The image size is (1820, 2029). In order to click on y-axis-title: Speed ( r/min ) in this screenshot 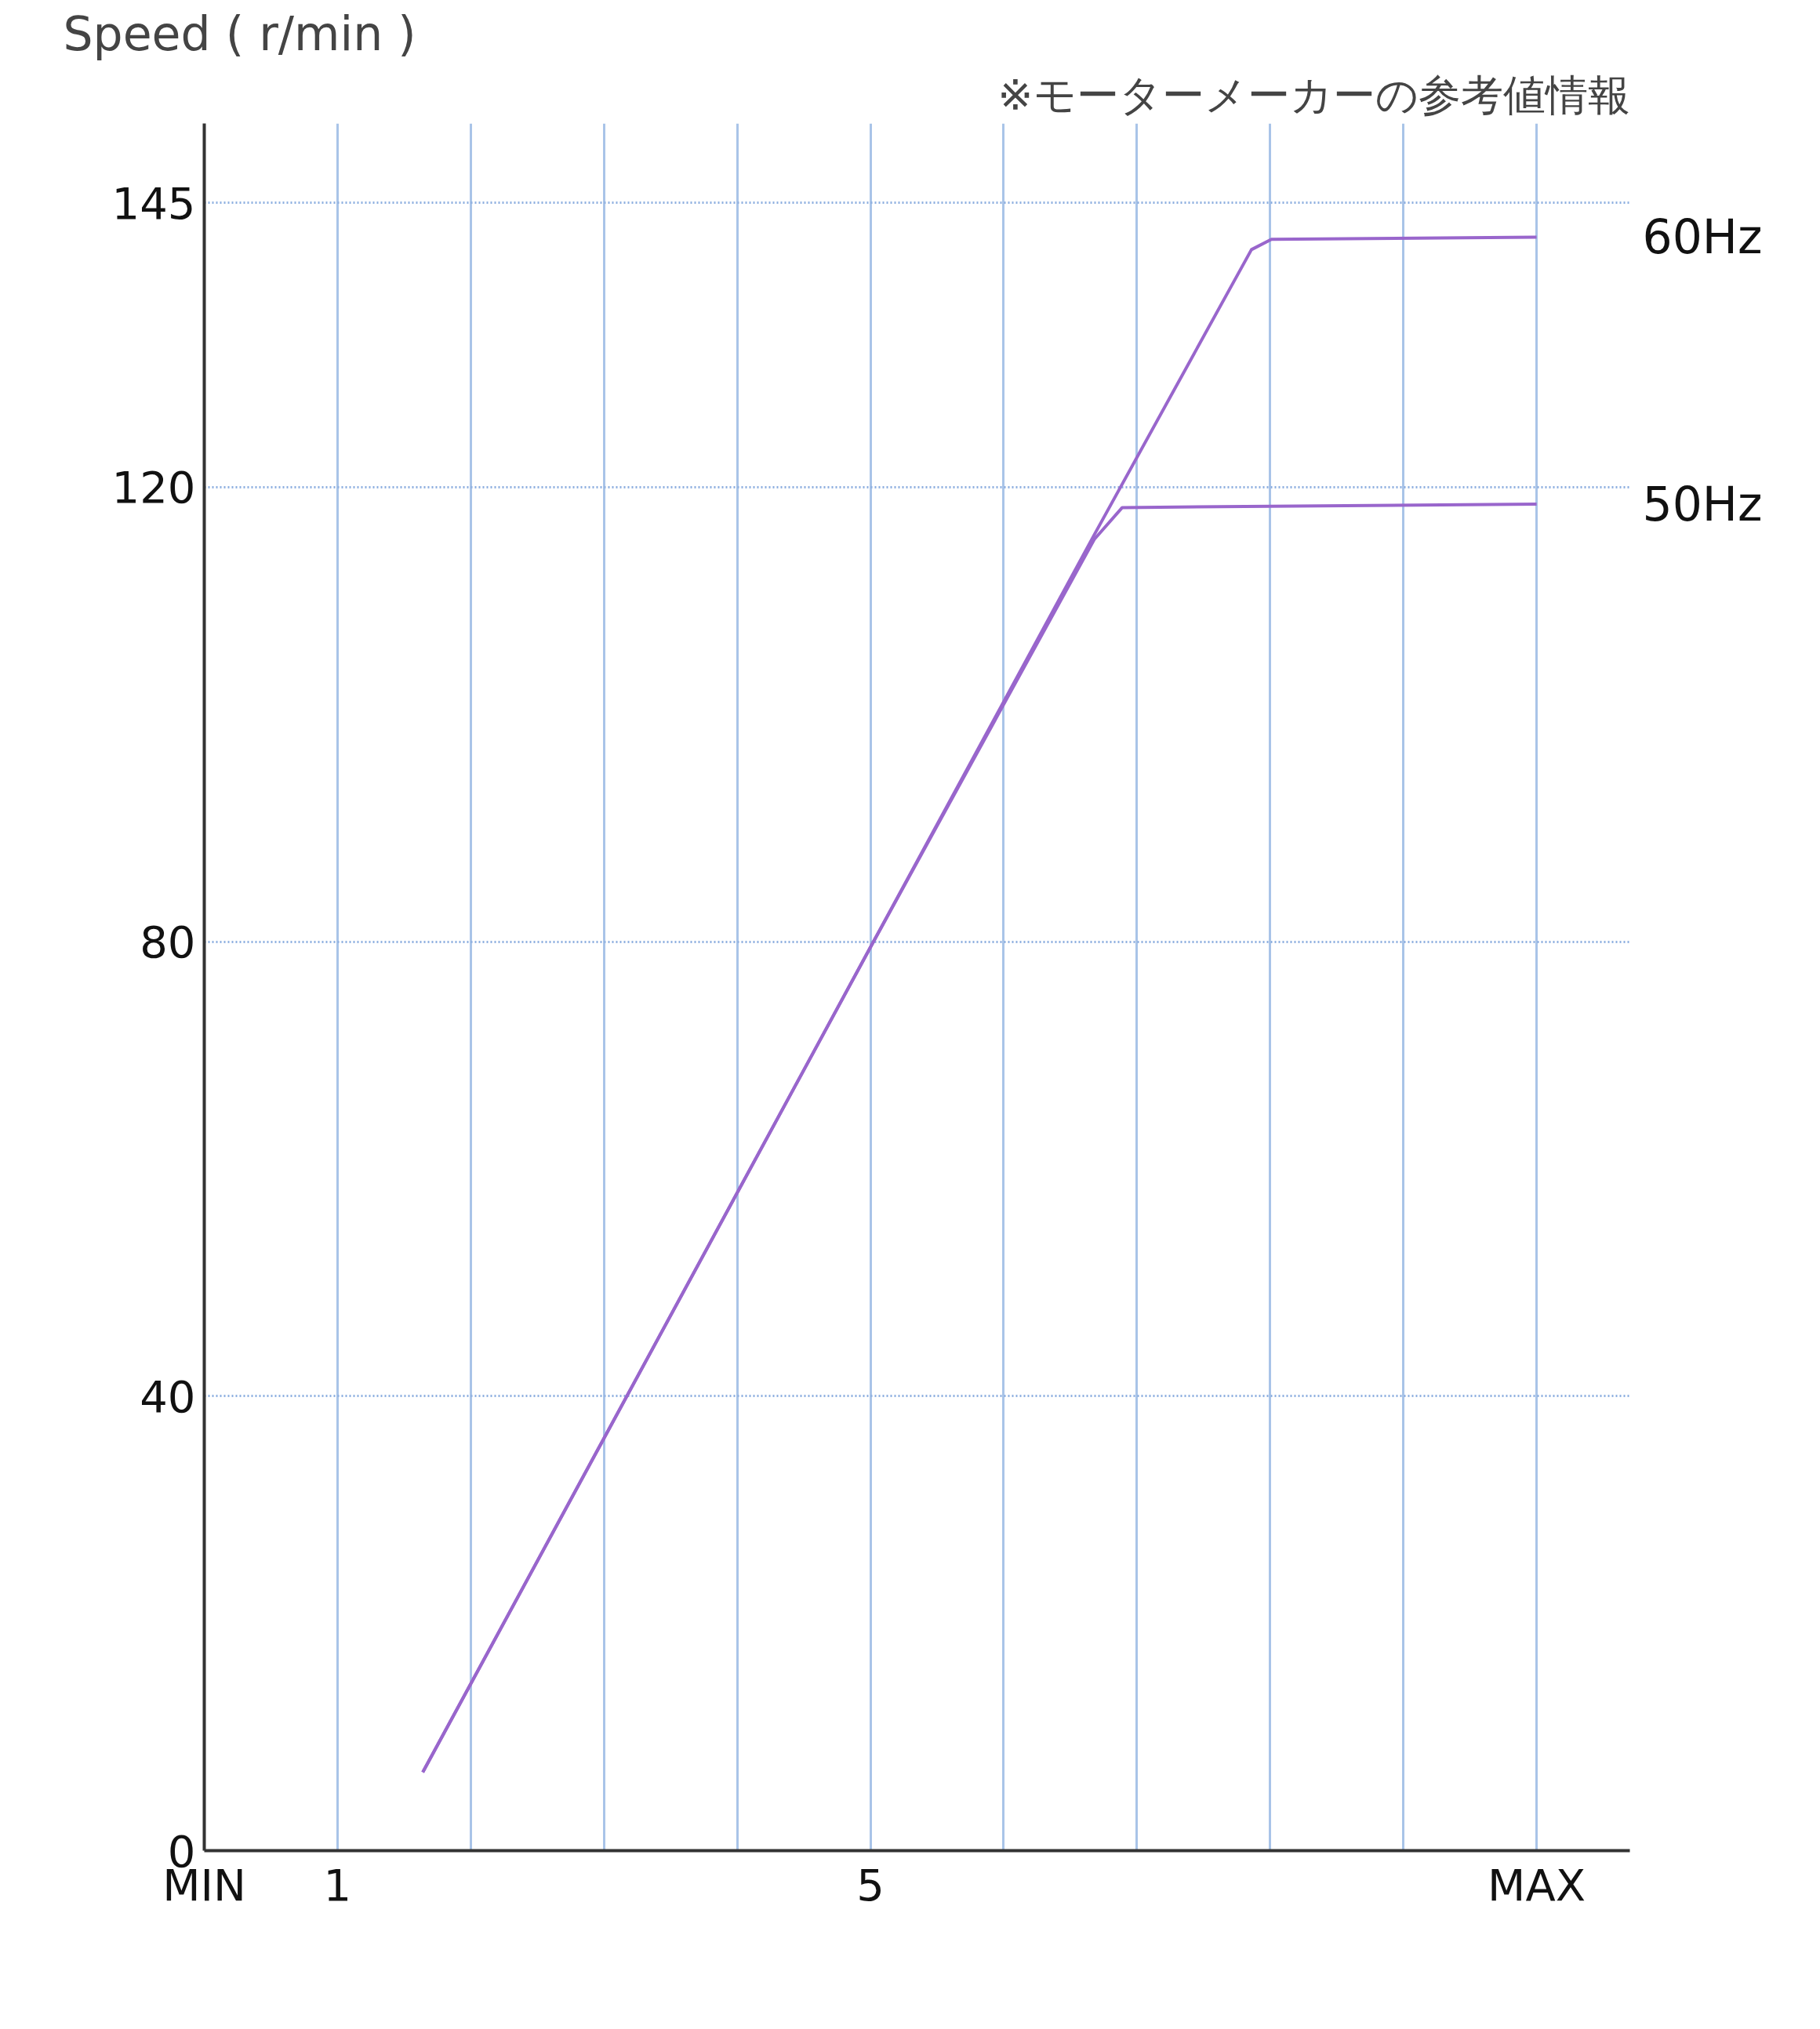, I will do `click(239, 33)`.